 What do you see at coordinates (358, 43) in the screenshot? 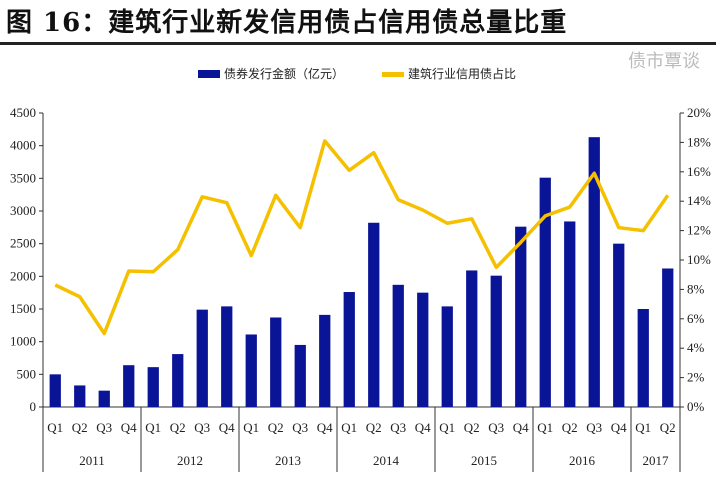
I see `title-divider` at bounding box center [358, 43].